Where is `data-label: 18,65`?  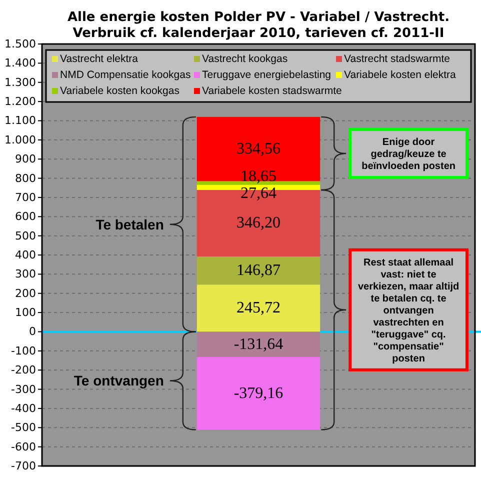 data-label: 18,65 is located at coordinates (258, 177).